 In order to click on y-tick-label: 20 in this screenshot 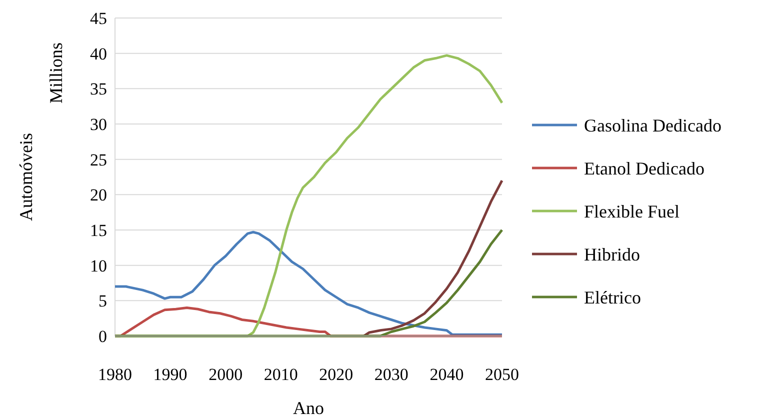, I will do `click(98, 195)`.